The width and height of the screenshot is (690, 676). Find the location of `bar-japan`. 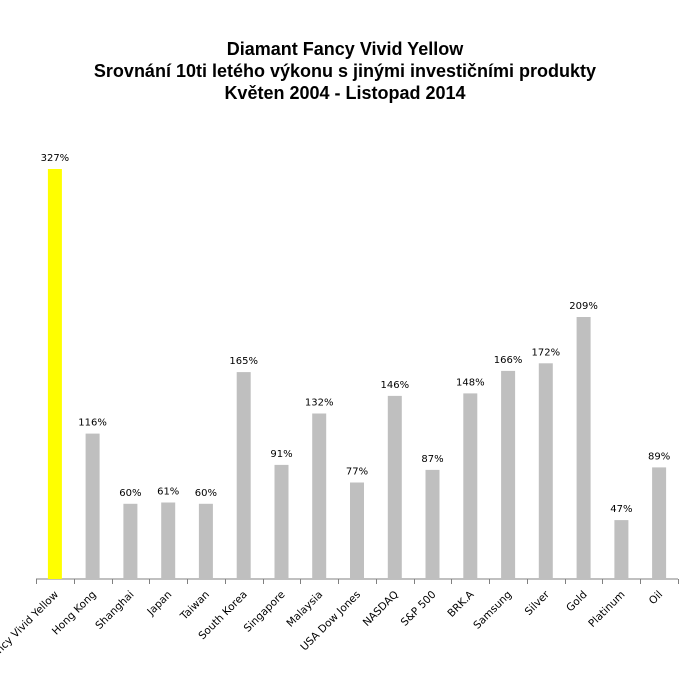

bar-japan is located at coordinates (168, 540).